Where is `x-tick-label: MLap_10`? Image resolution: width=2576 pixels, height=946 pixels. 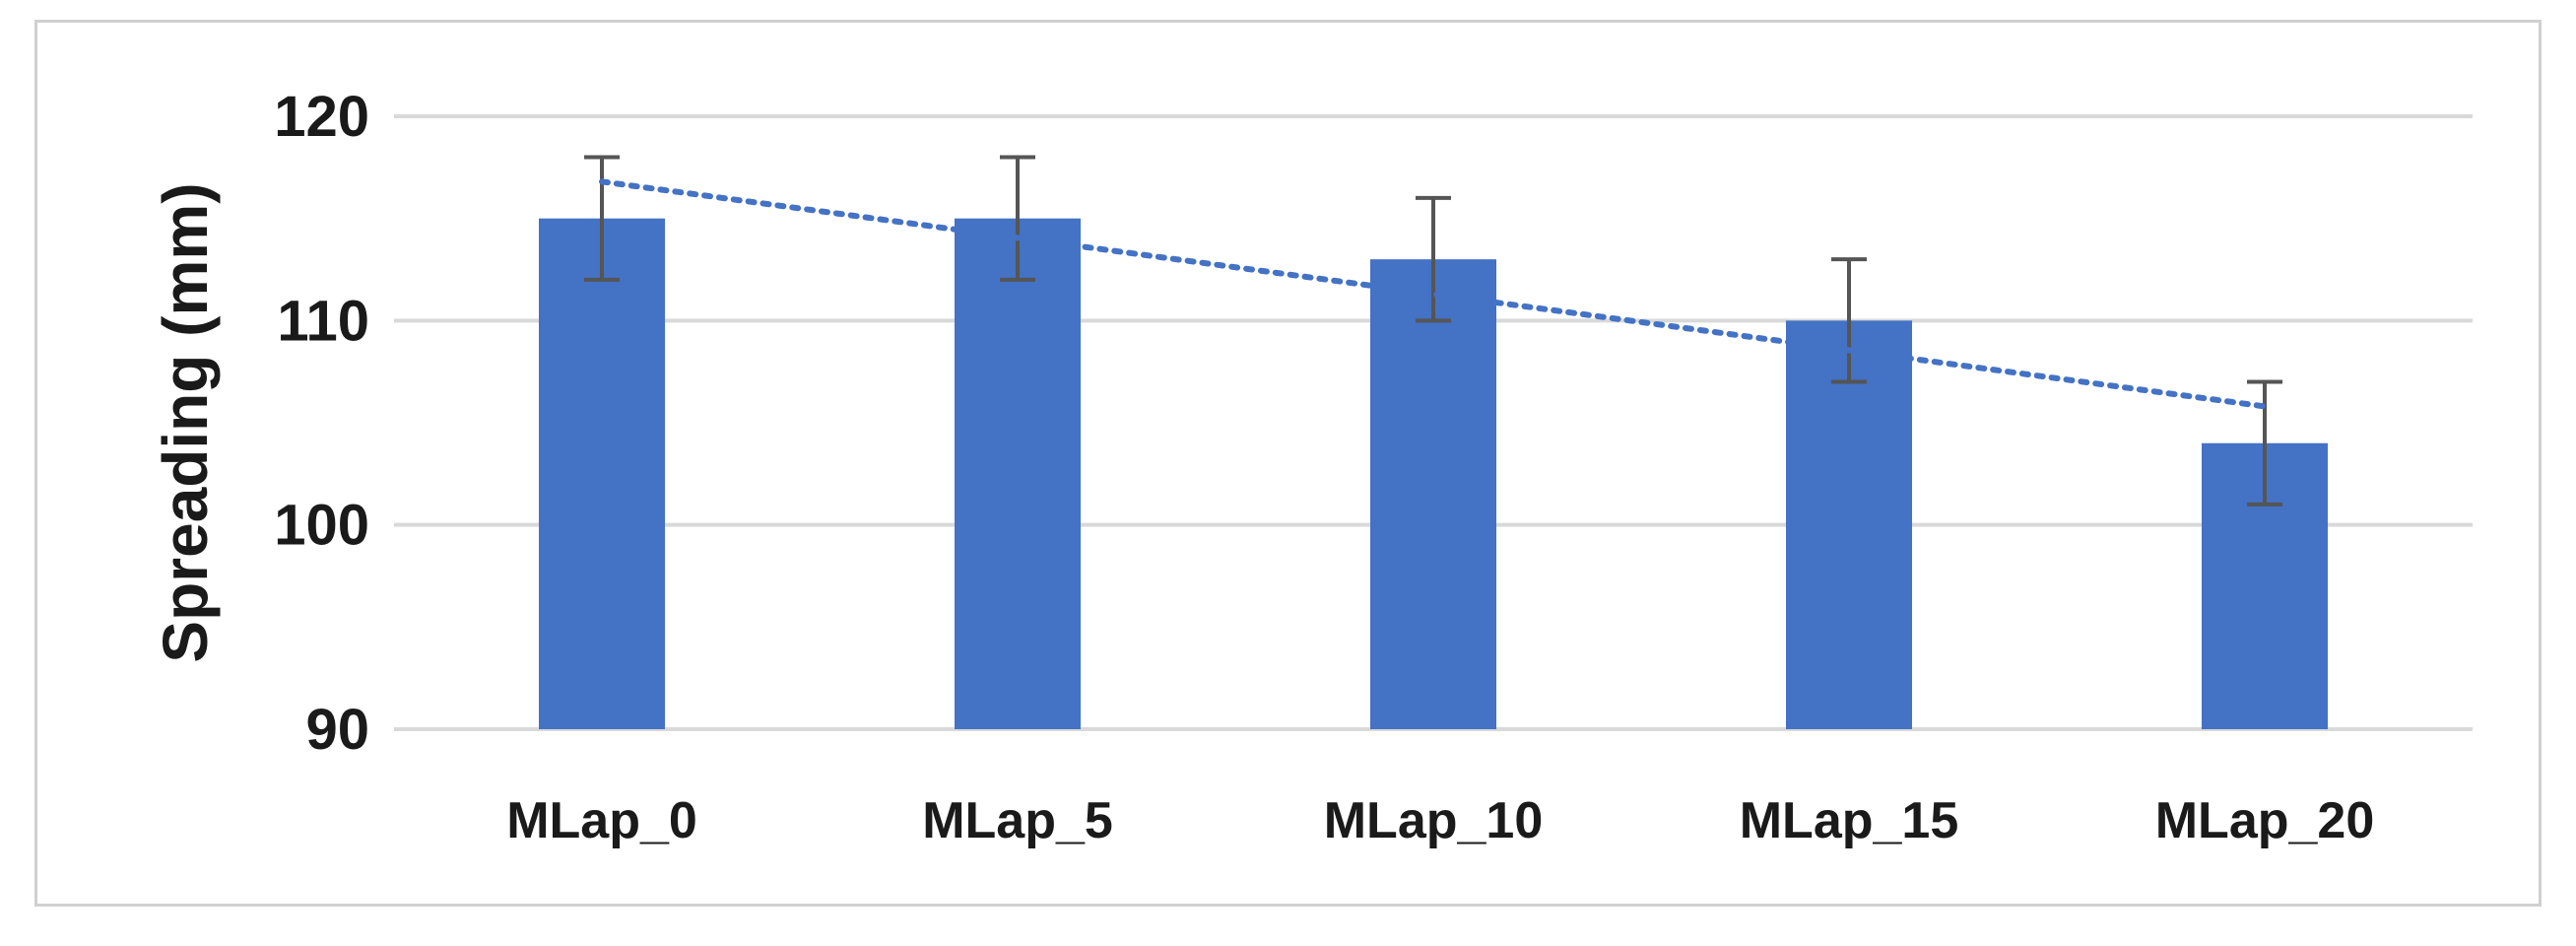 x-tick-label: MLap_10 is located at coordinates (1434, 820).